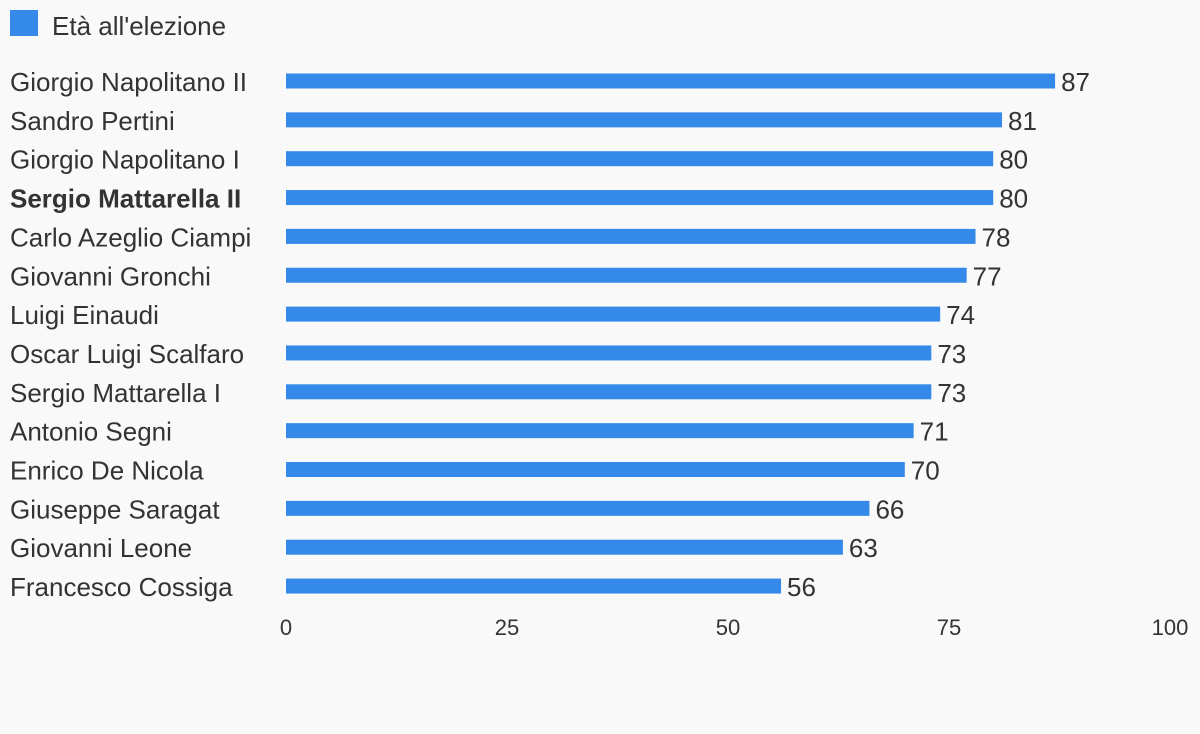  What do you see at coordinates (125, 160) in the screenshot?
I see `category-label: Giorgio Napolitano I` at bounding box center [125, 160].